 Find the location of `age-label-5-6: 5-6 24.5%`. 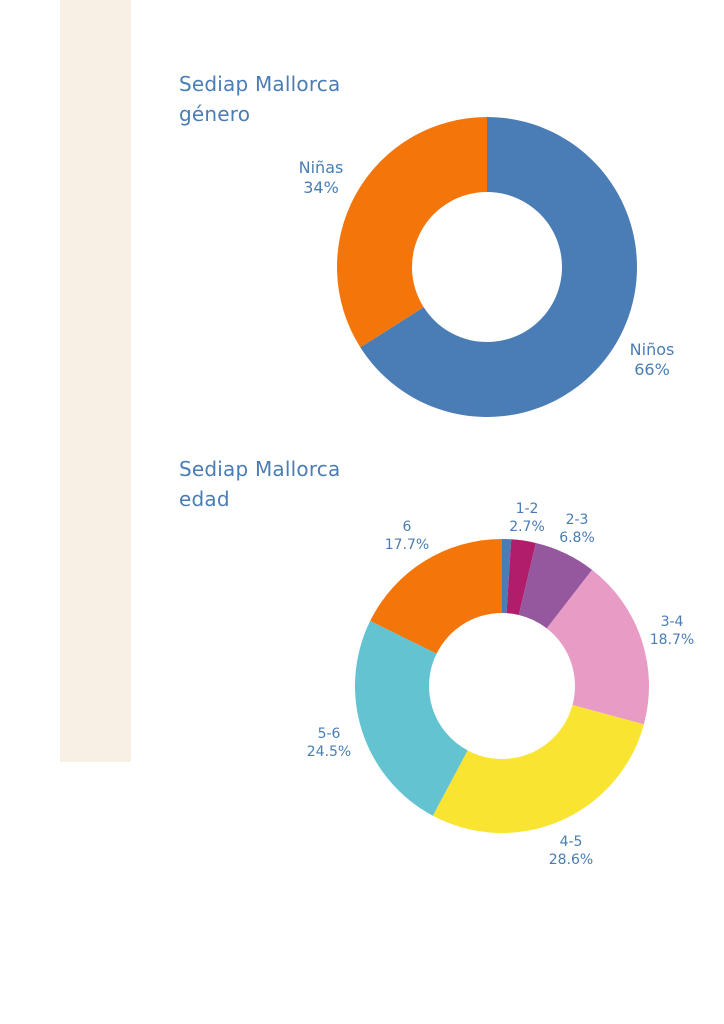

age-label-5-6: 5-6 24.5% is located at coordinates (329, 743).